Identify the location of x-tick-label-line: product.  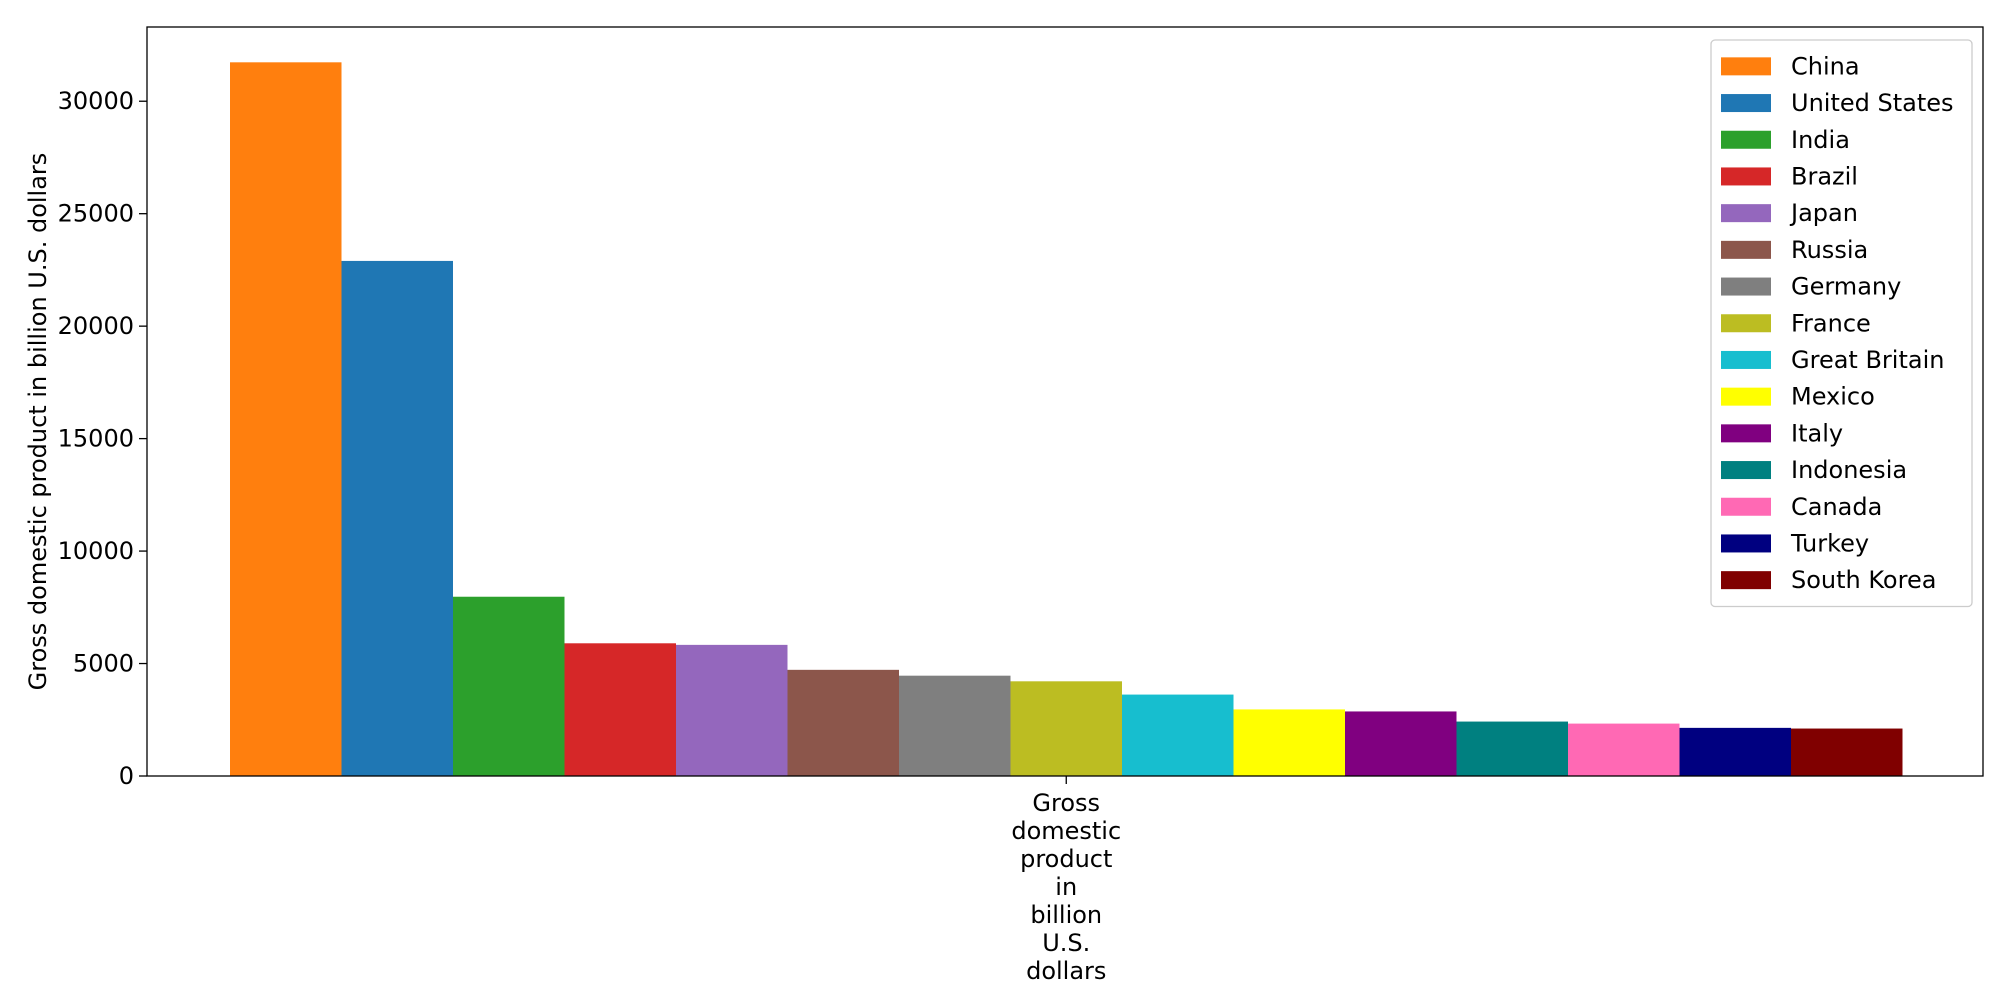
(1066, 859).